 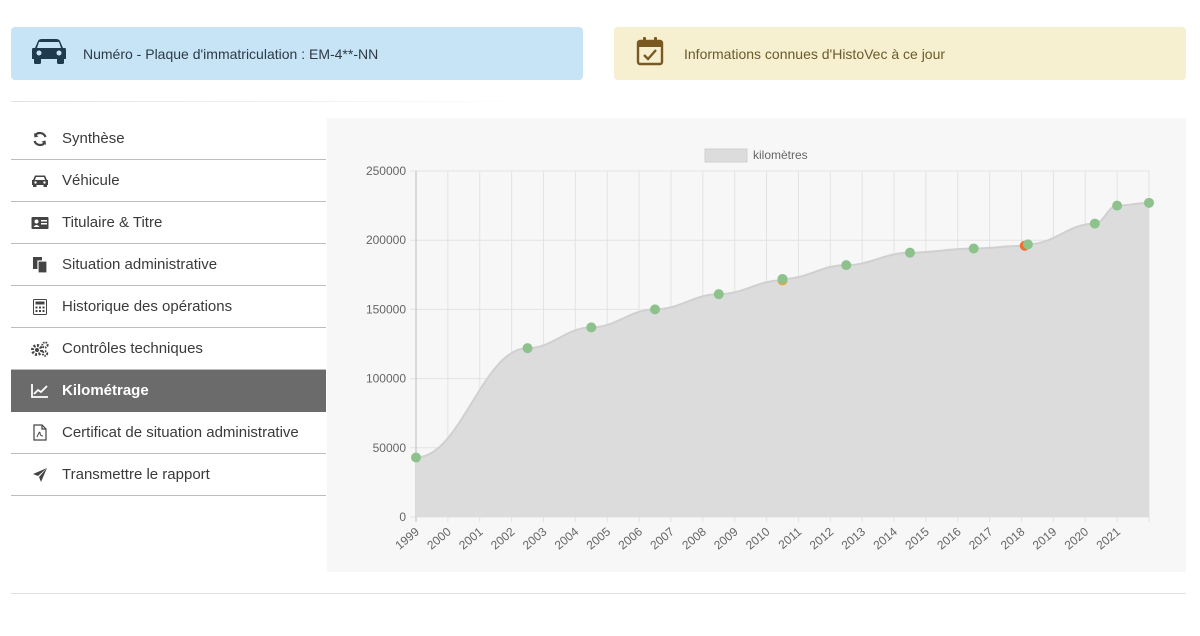 What do you see at coordinates (105, 390) in the screenshot?
I see `sidebar-item-label: Kilométrage` at bounding box center [105, 390].